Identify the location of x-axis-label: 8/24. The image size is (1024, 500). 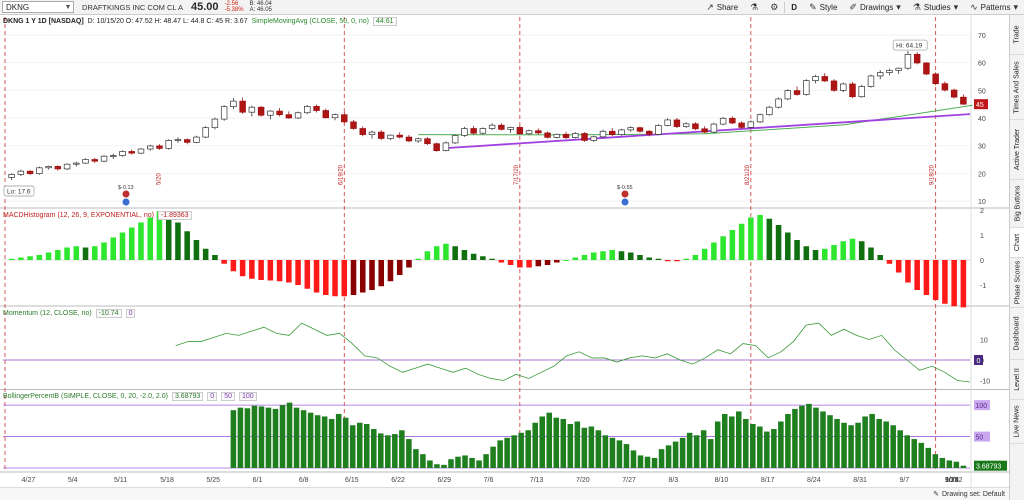
(814, 480).